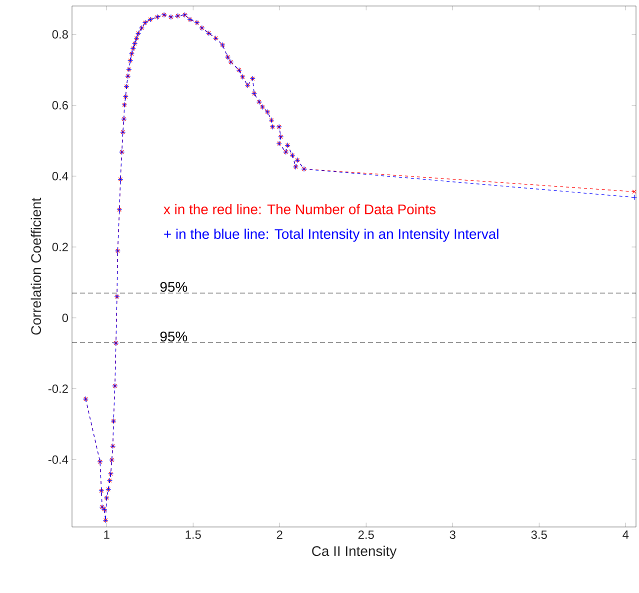  I want to click on y-tick-label: 0, so click(65, 318).